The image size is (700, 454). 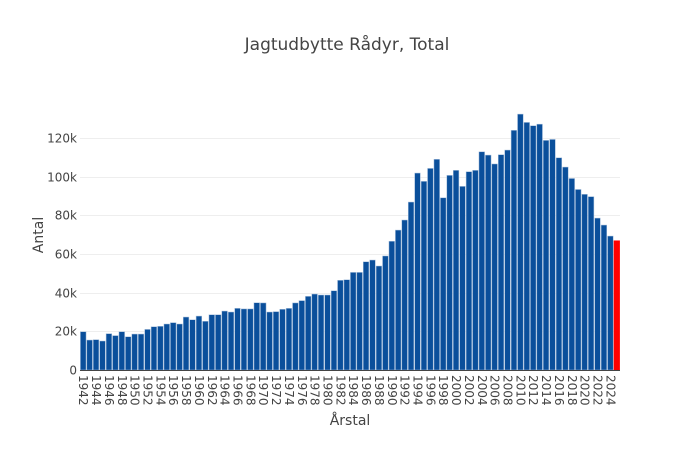 What do you see at coordinates (186, 343) in the screenshot?
I see `bar-1958` at bounding box center [186, 343].